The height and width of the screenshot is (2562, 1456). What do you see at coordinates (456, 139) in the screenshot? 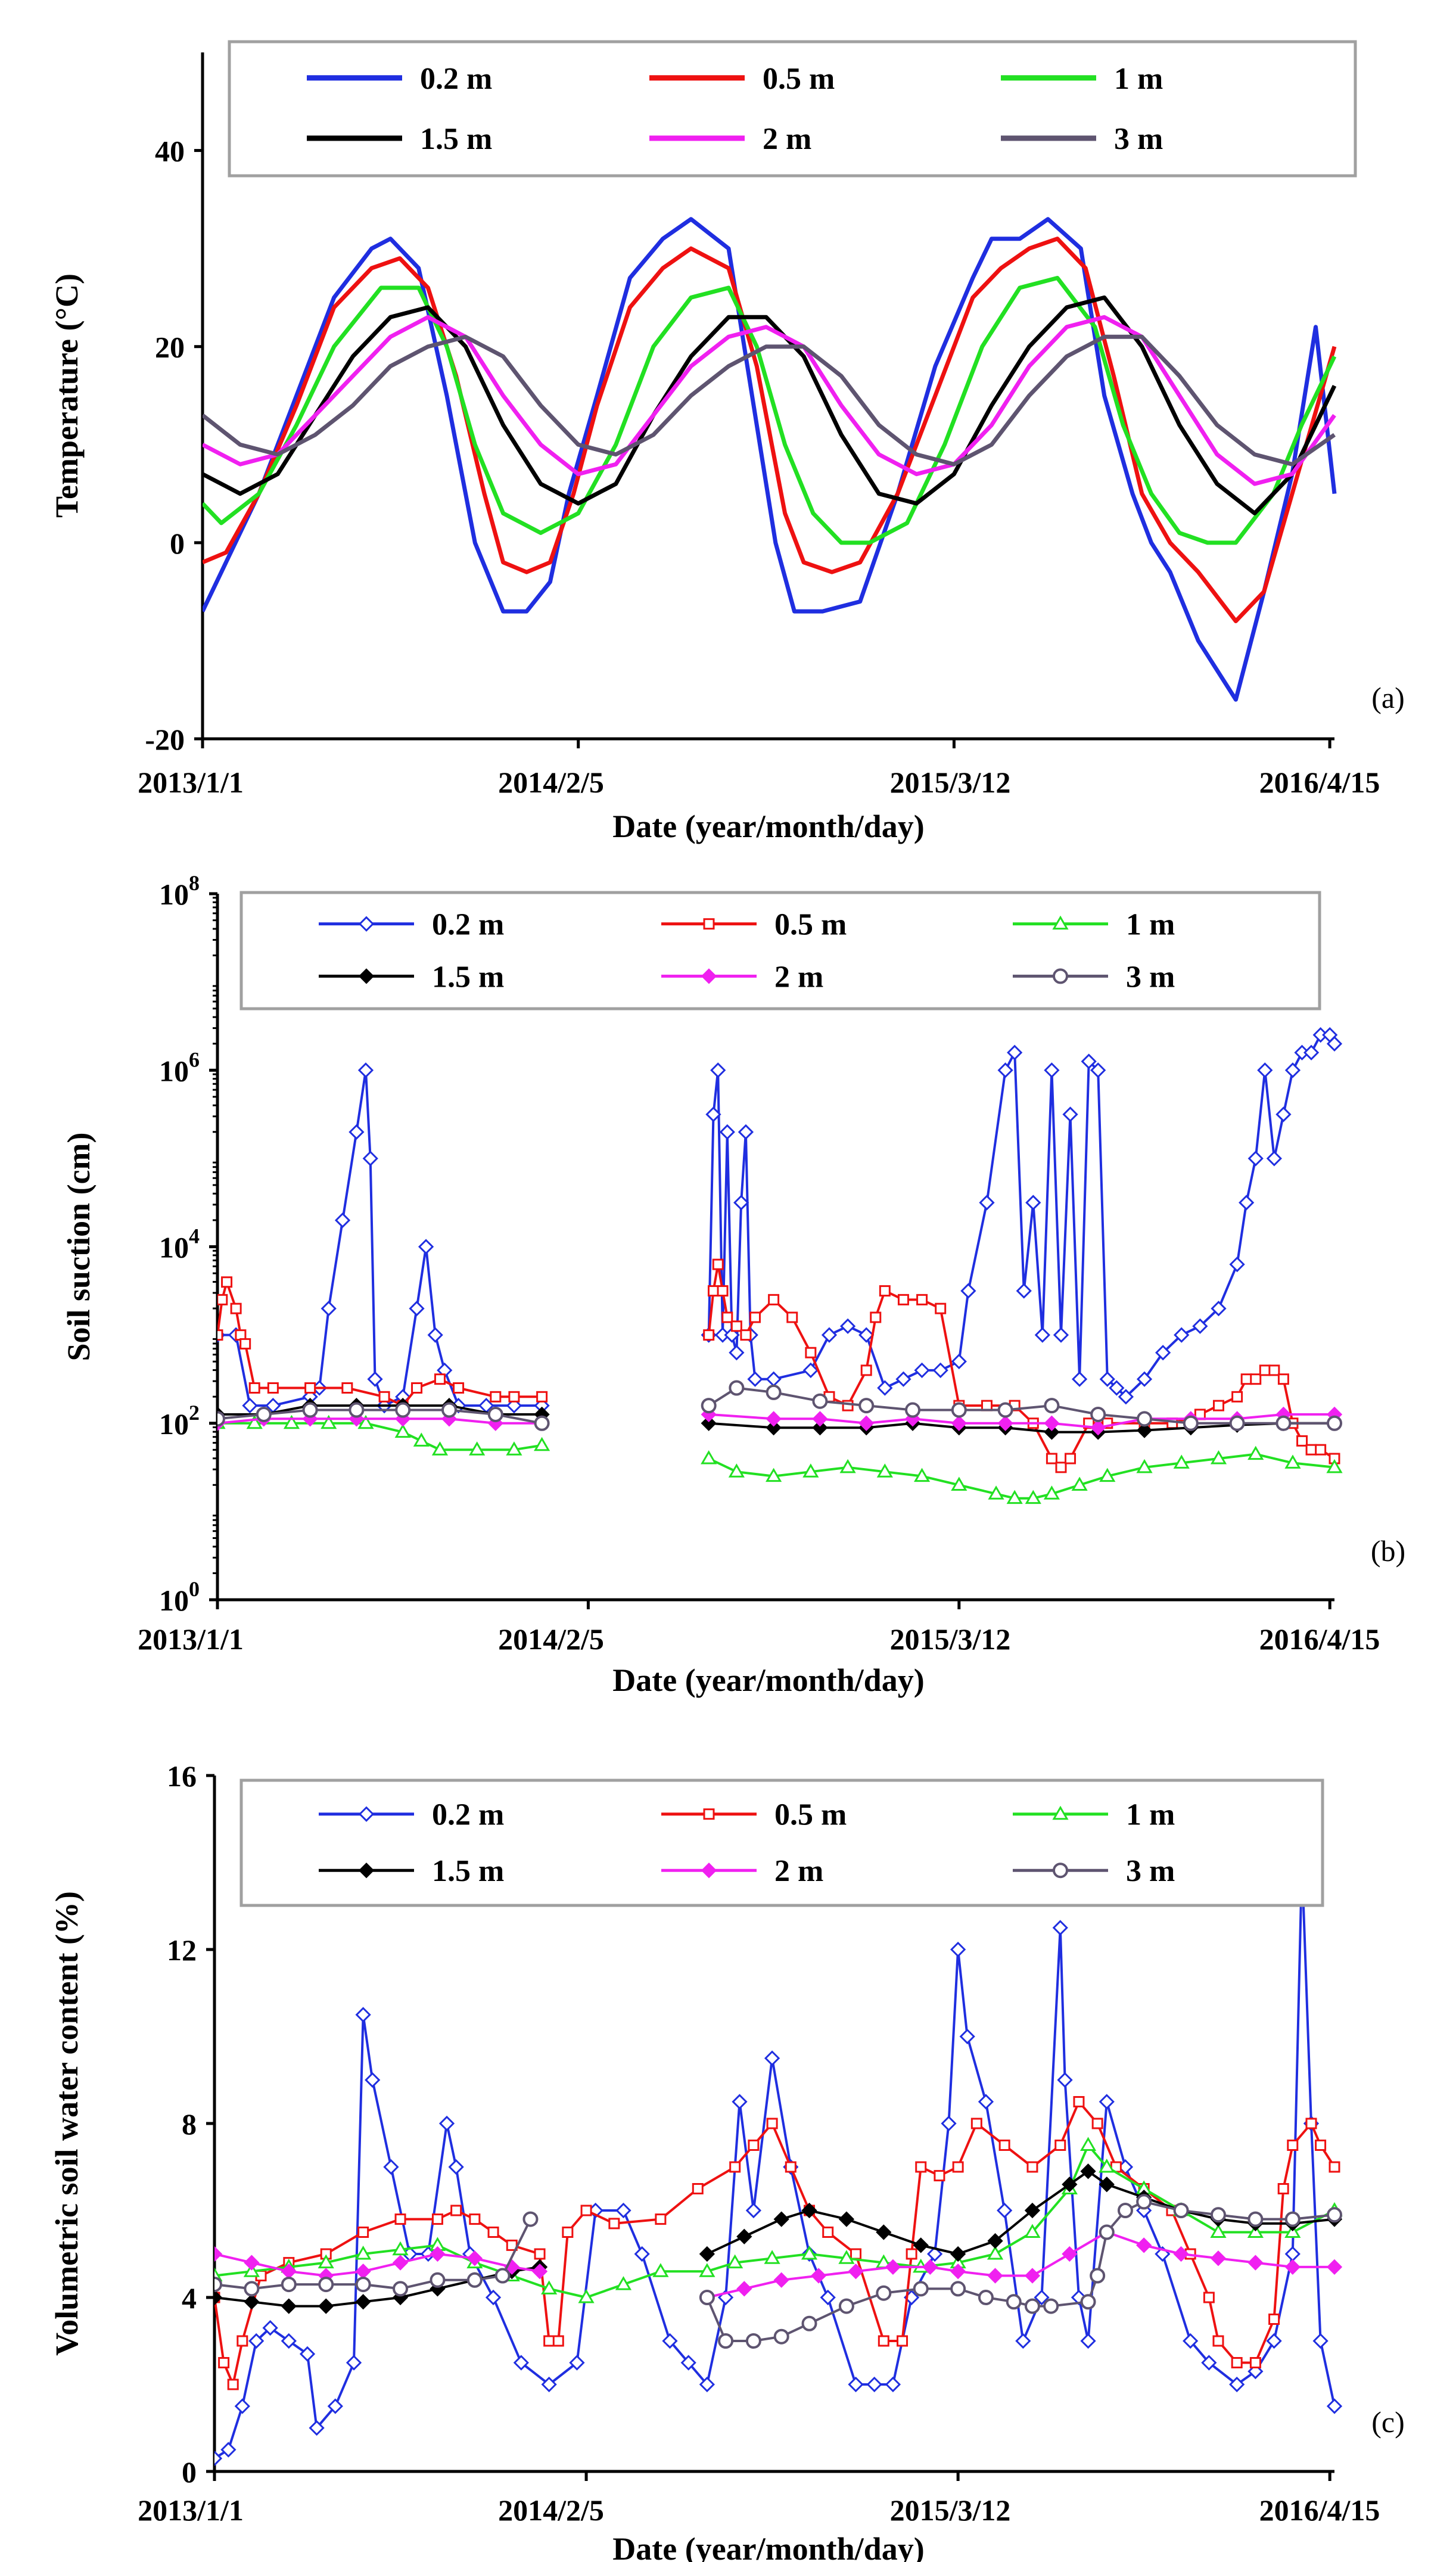
I see `legend-label: 1.5 m` at bounding box center [456, 139].